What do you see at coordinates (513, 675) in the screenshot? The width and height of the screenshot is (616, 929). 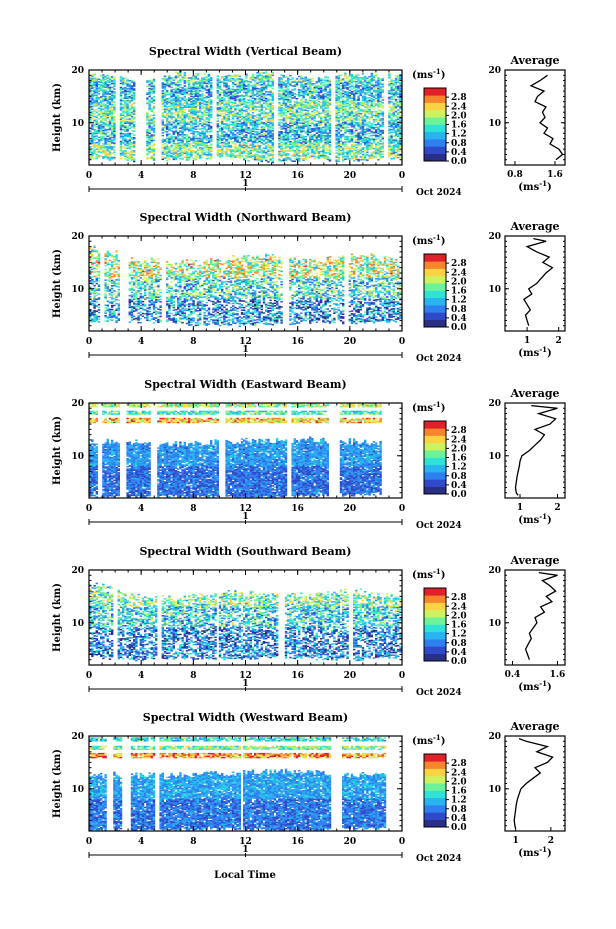 I see `profile-x-tick-label: 0.4` at bounding box center [513, 675].